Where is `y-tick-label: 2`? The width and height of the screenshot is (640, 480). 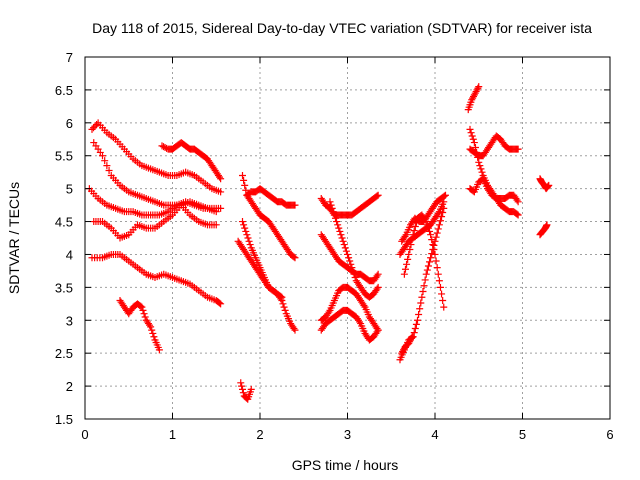 y-tick-label: 2 is located at coordinates (69, 386).